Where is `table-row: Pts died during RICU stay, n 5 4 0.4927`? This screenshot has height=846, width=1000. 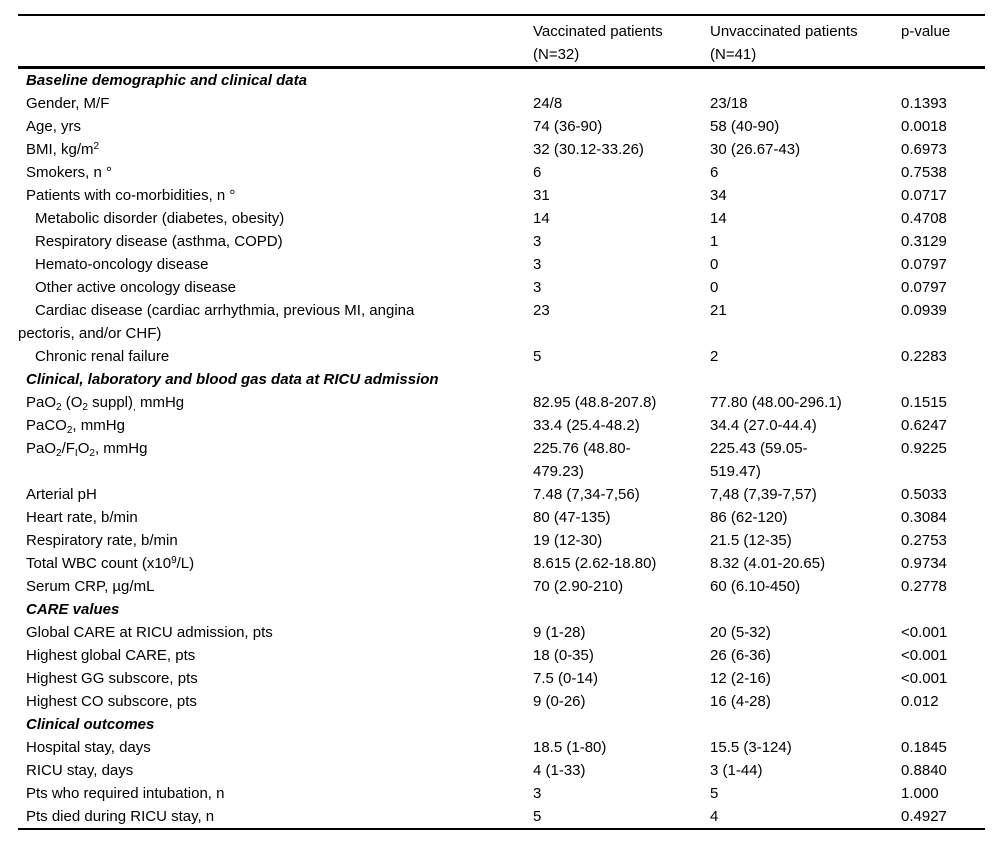
table-row: Pts died during RICU stay, n 5 4 0.4927 is located at coordinates (501, 817).